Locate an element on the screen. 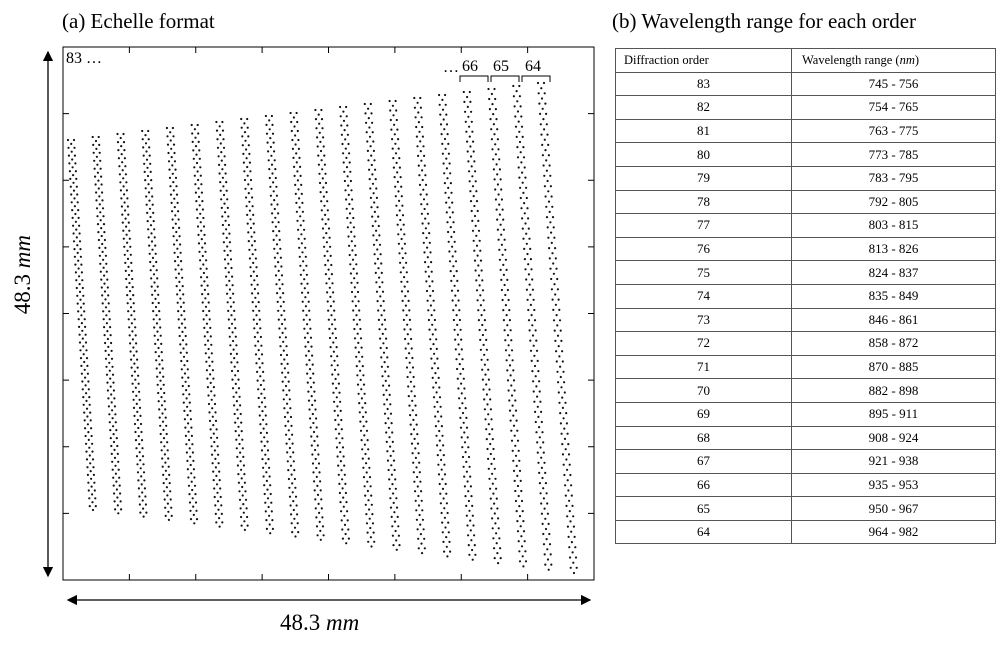 This screenshot has width=1001, height=654. table-row: 75 824 - 837 is located at coordinates (805, 272).